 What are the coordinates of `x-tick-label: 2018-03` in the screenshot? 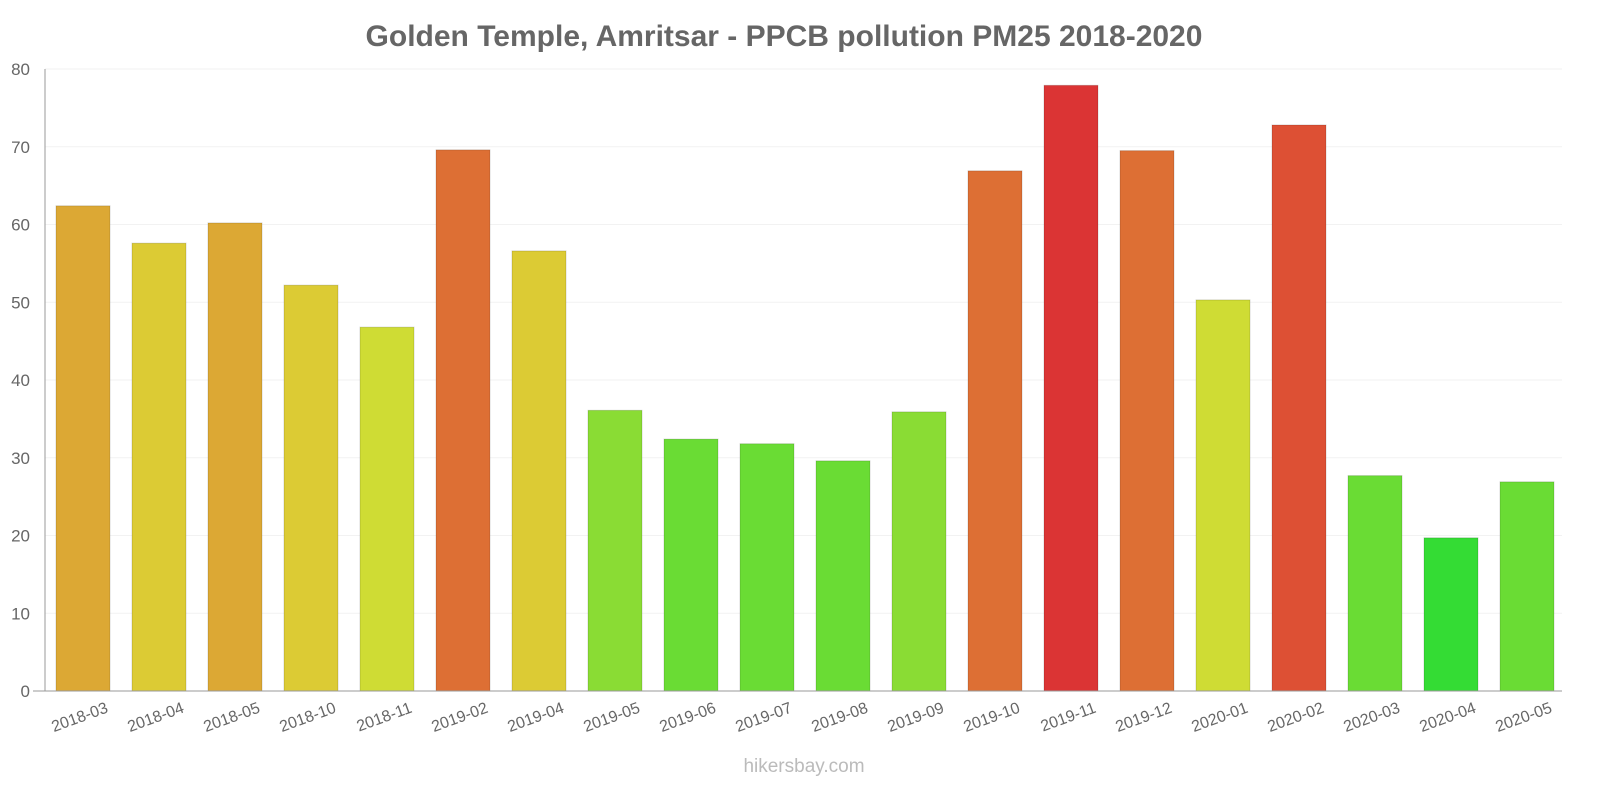 It's located at (79, 718).